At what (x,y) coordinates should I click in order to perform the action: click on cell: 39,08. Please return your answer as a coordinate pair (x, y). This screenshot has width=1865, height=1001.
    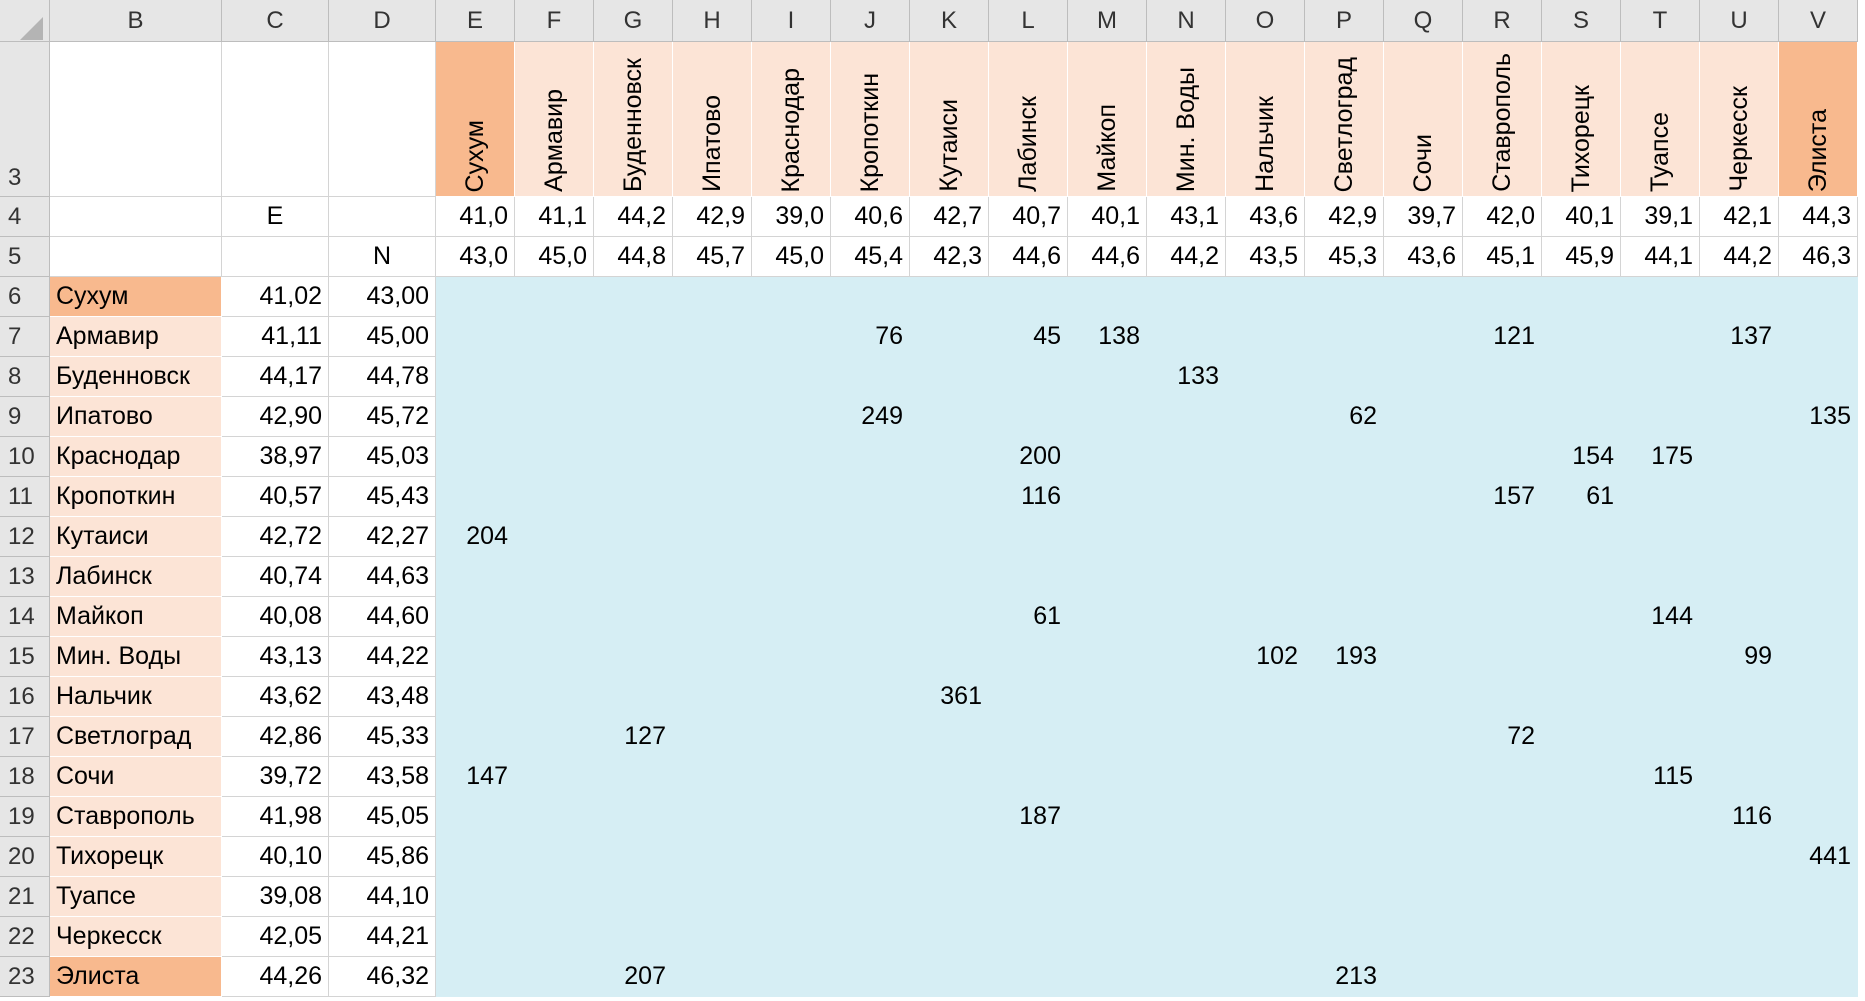
    Looking at the image, I should click on (275, 897).